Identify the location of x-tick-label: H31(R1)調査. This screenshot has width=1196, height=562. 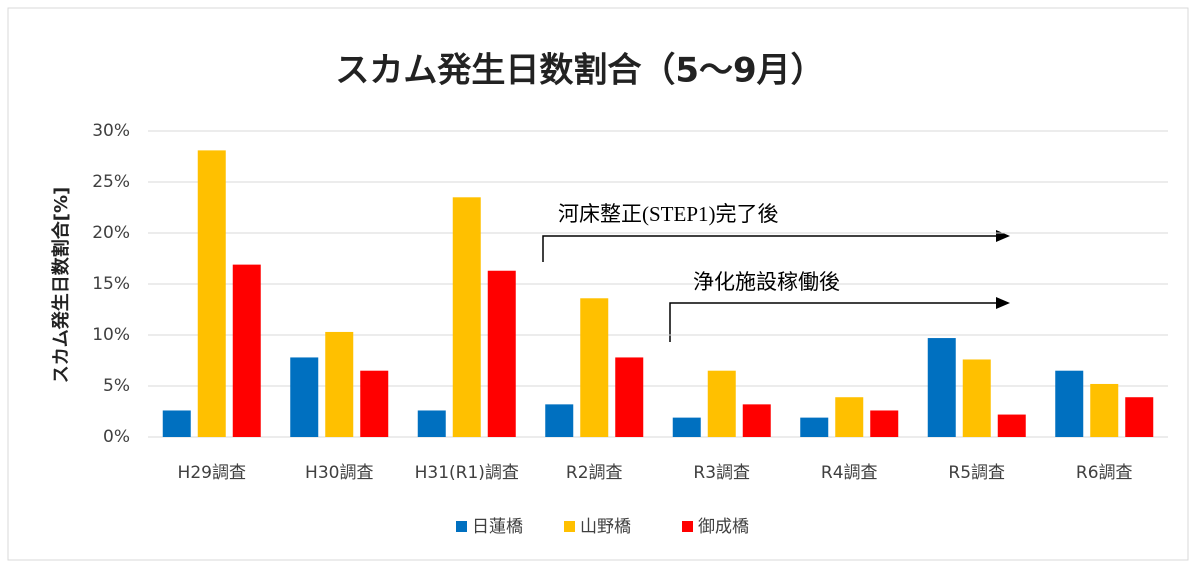
(467, 473).